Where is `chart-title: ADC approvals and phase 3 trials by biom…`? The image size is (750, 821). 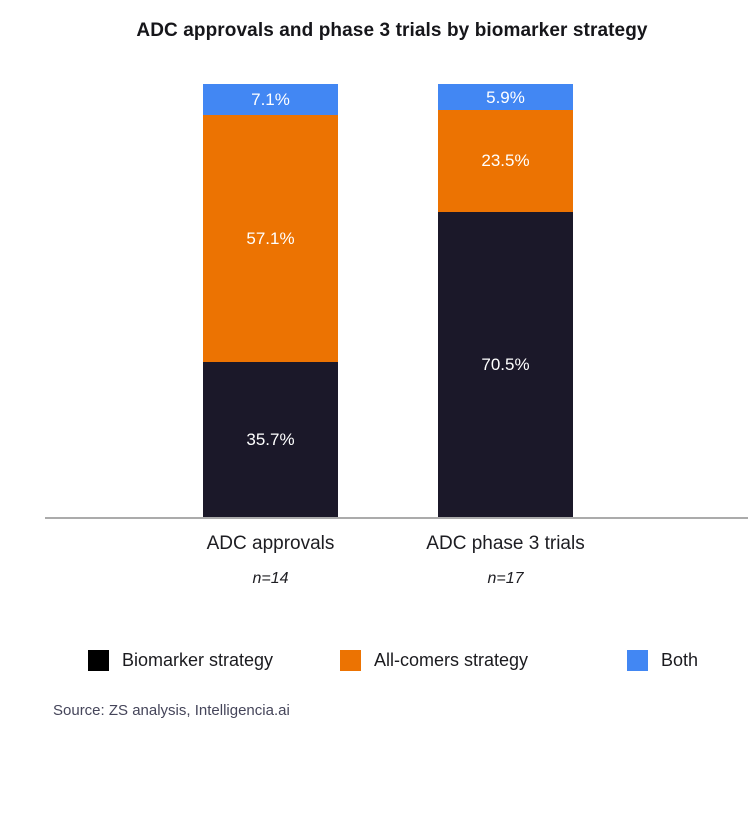
chart-title: ADC approvals and phase 3 trials by biom… is located at coordinates (392, 30).